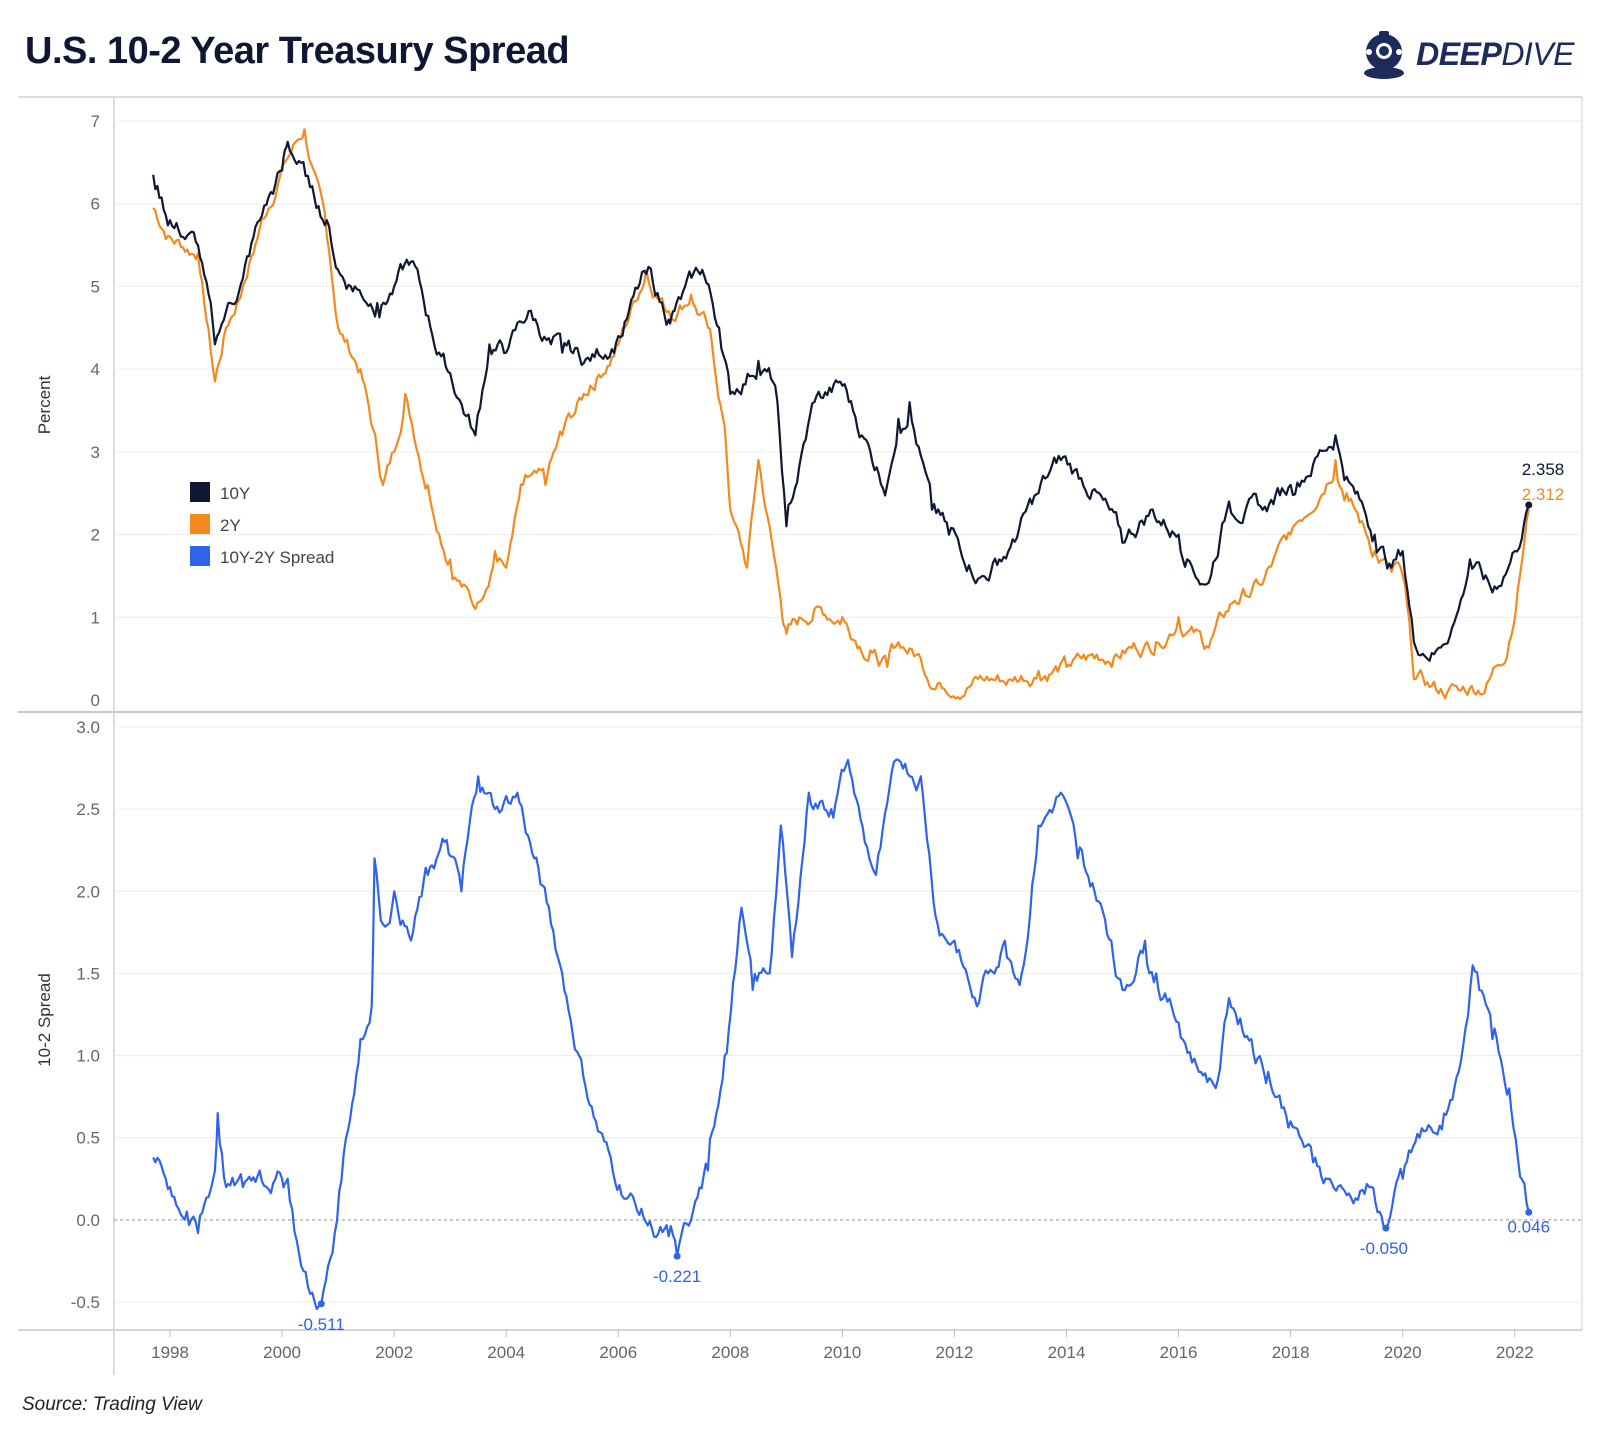 This screenshot has height=1440, width=1600. What do you see at coordinates (1291, 1352) in the screenshot?
I see `x-tick-label: 2018` at bounding box center [1291, 1352].